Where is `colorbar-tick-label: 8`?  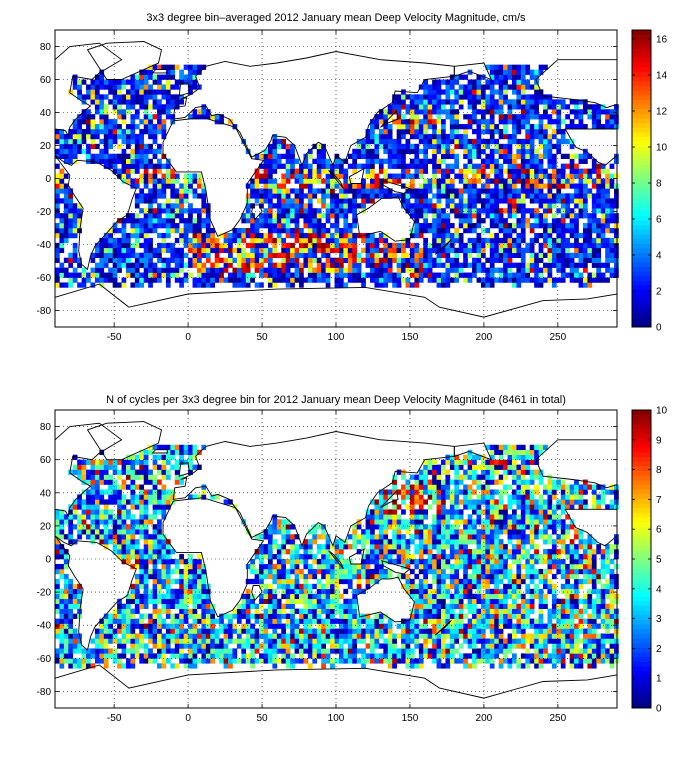
colorbar-tick-label: 8 is located at coordinates (659, 184).